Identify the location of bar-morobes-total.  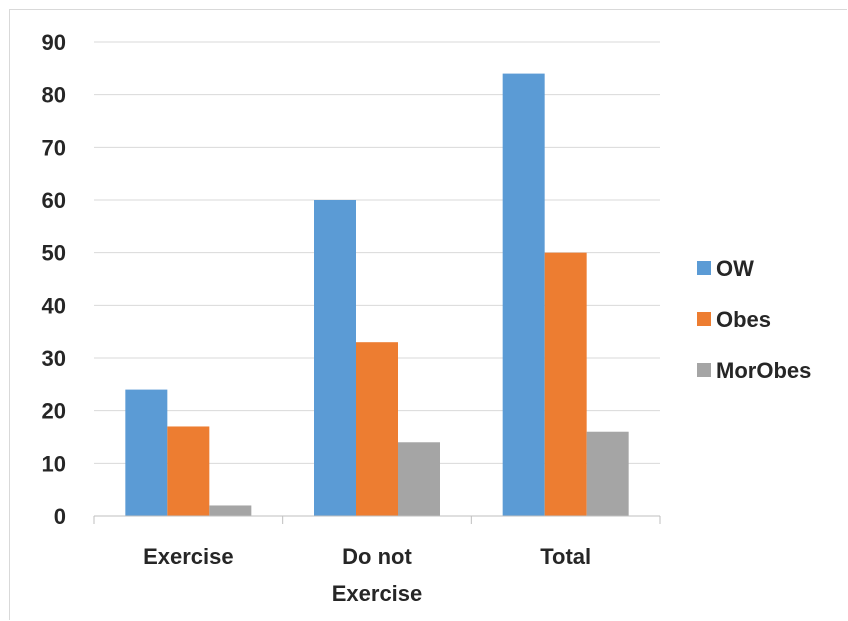
(607, 473).